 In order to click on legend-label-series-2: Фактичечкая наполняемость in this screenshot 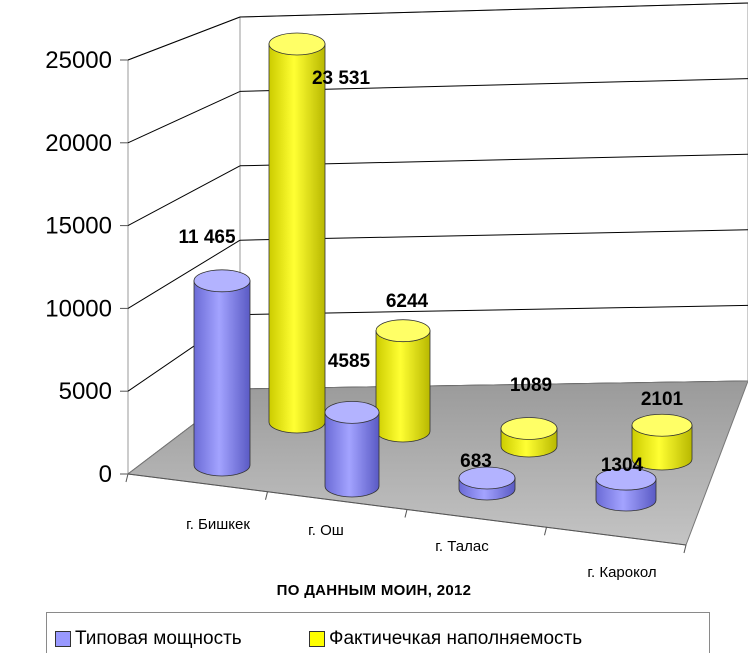, I will do `click(456, 638)`.